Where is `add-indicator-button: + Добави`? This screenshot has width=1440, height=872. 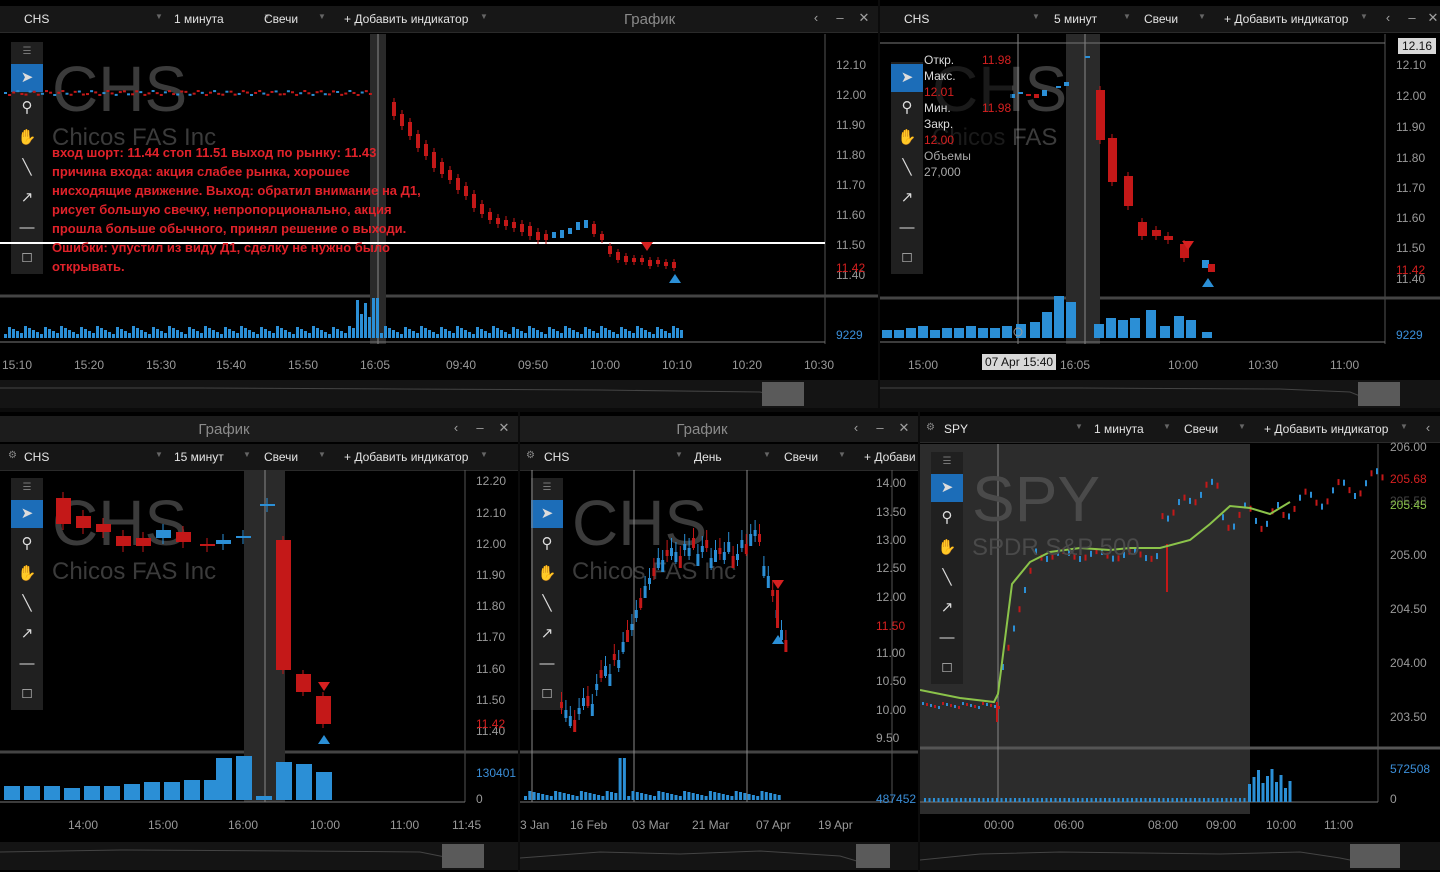
add-indicator-button: + Добави is located at coordinates (890, 457).